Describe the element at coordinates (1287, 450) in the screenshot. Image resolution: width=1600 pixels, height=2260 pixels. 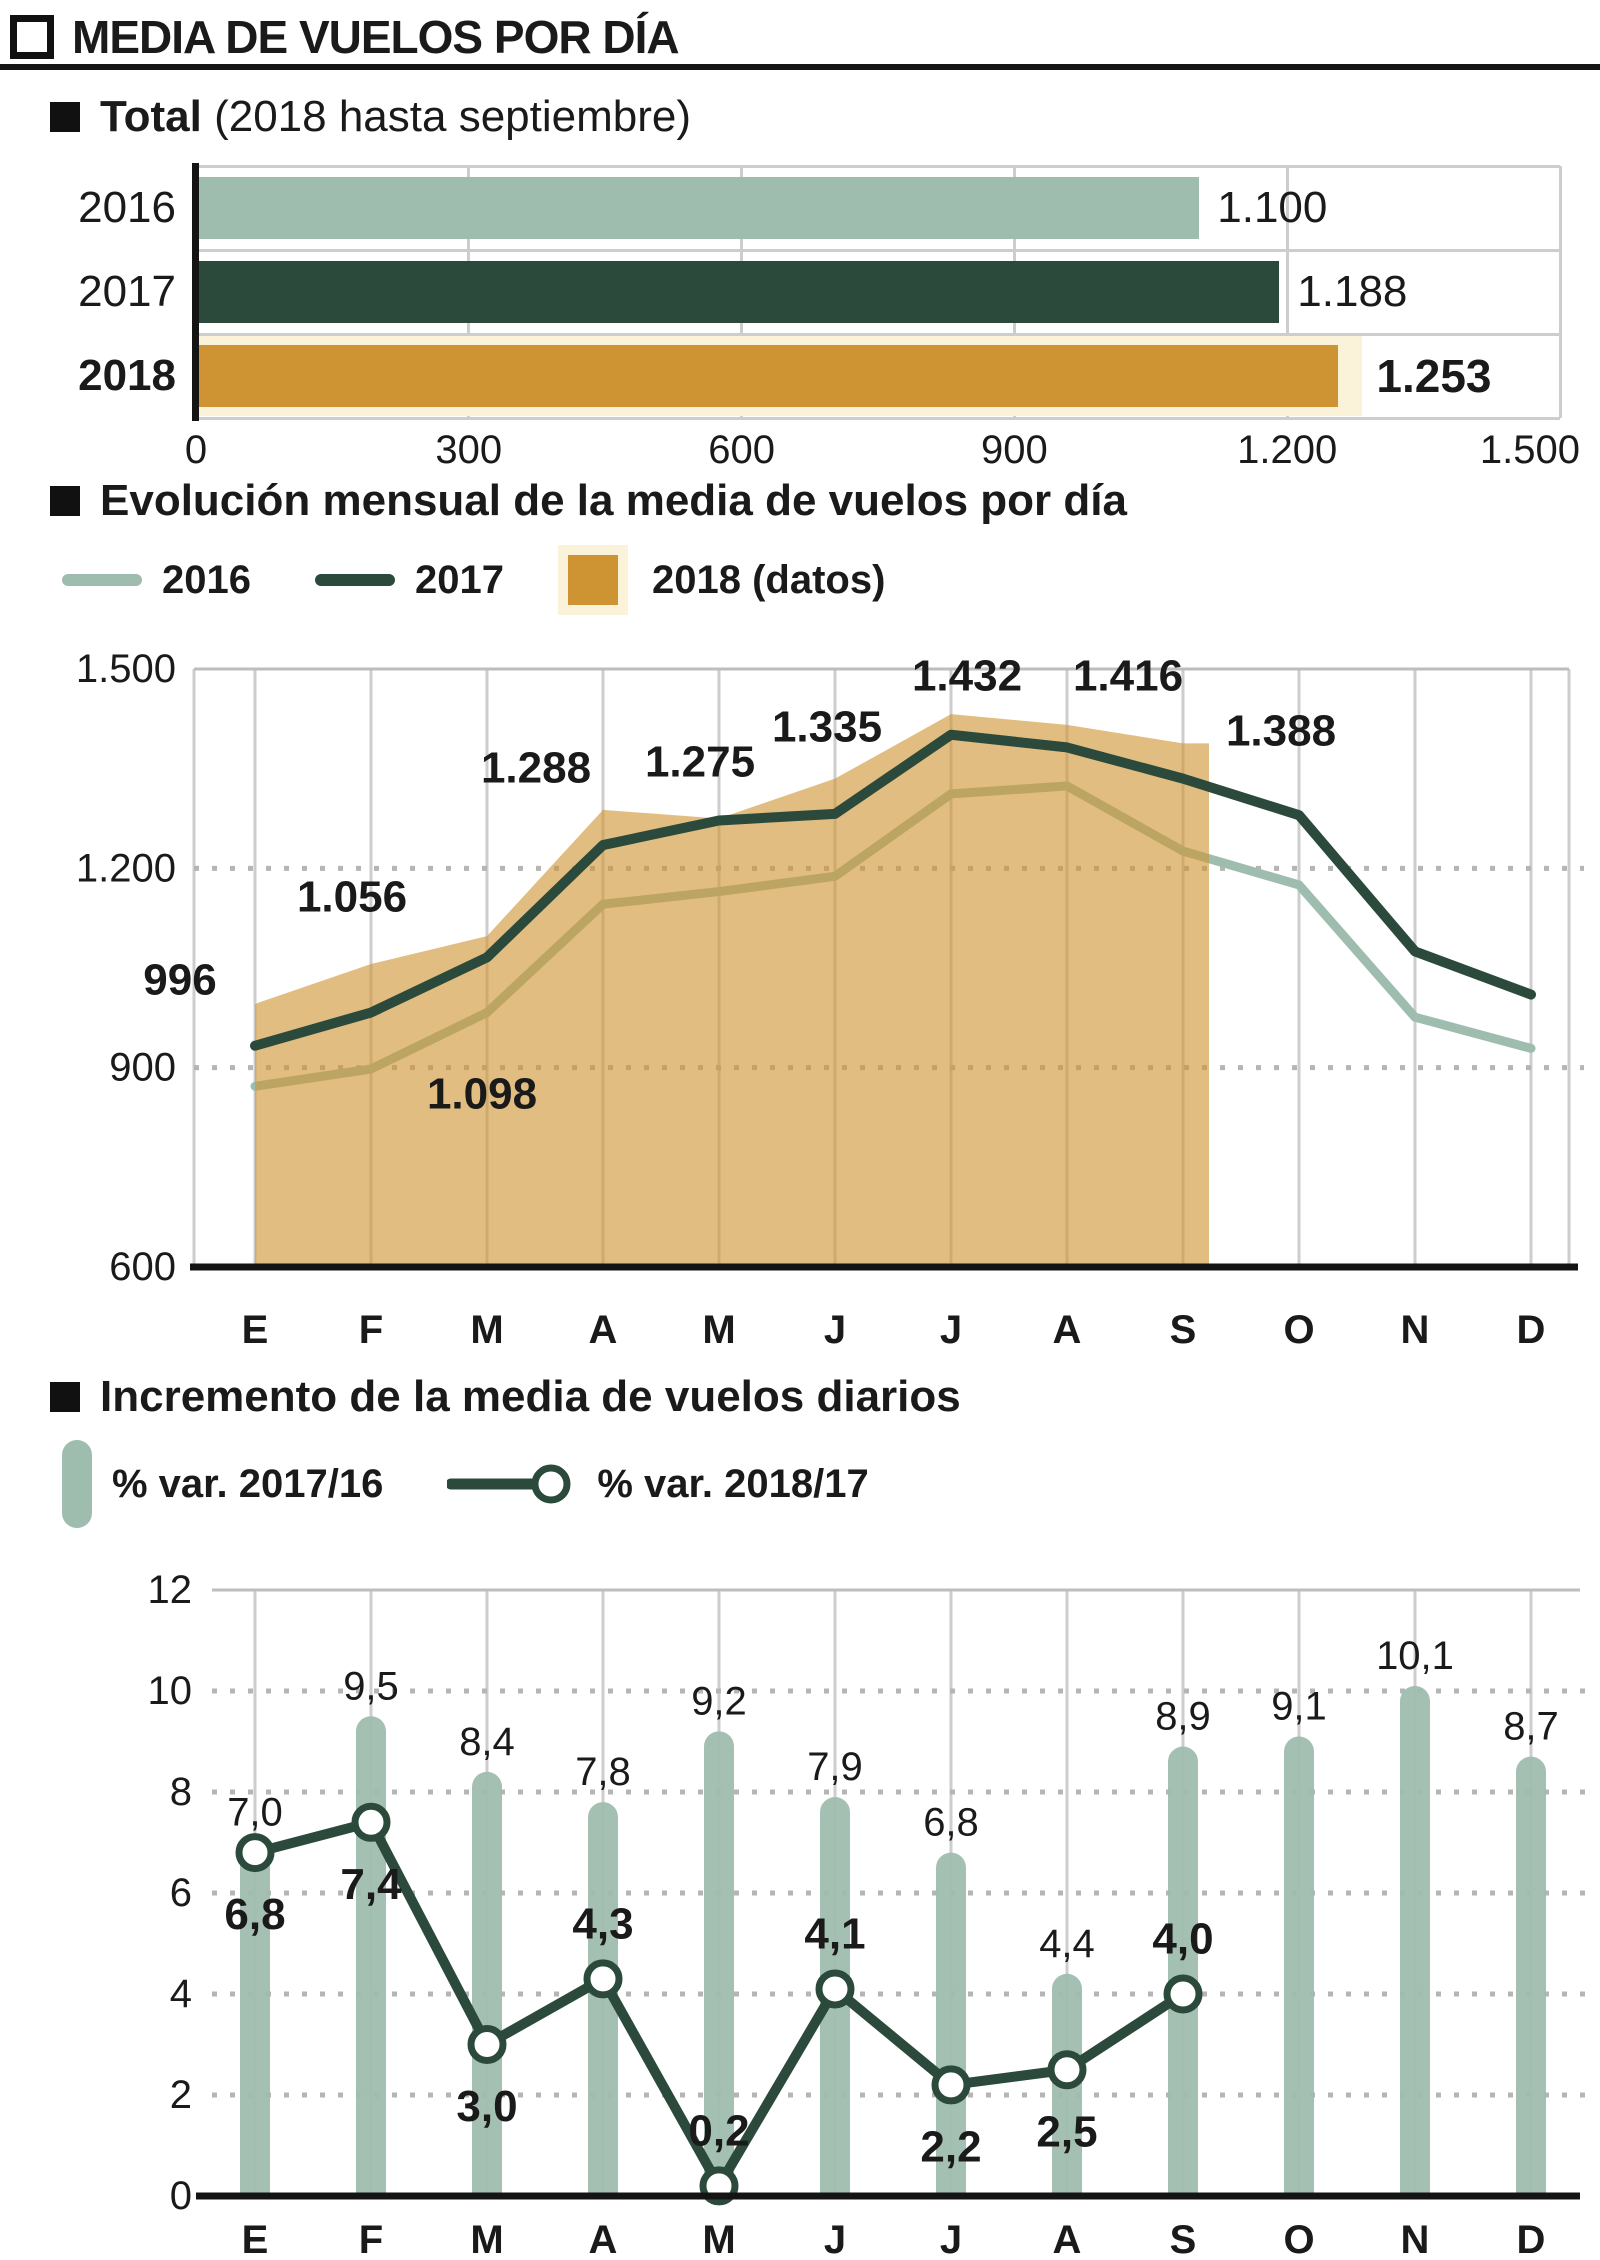
I see `total-chart-x-tick-label: 1.200` at that location.